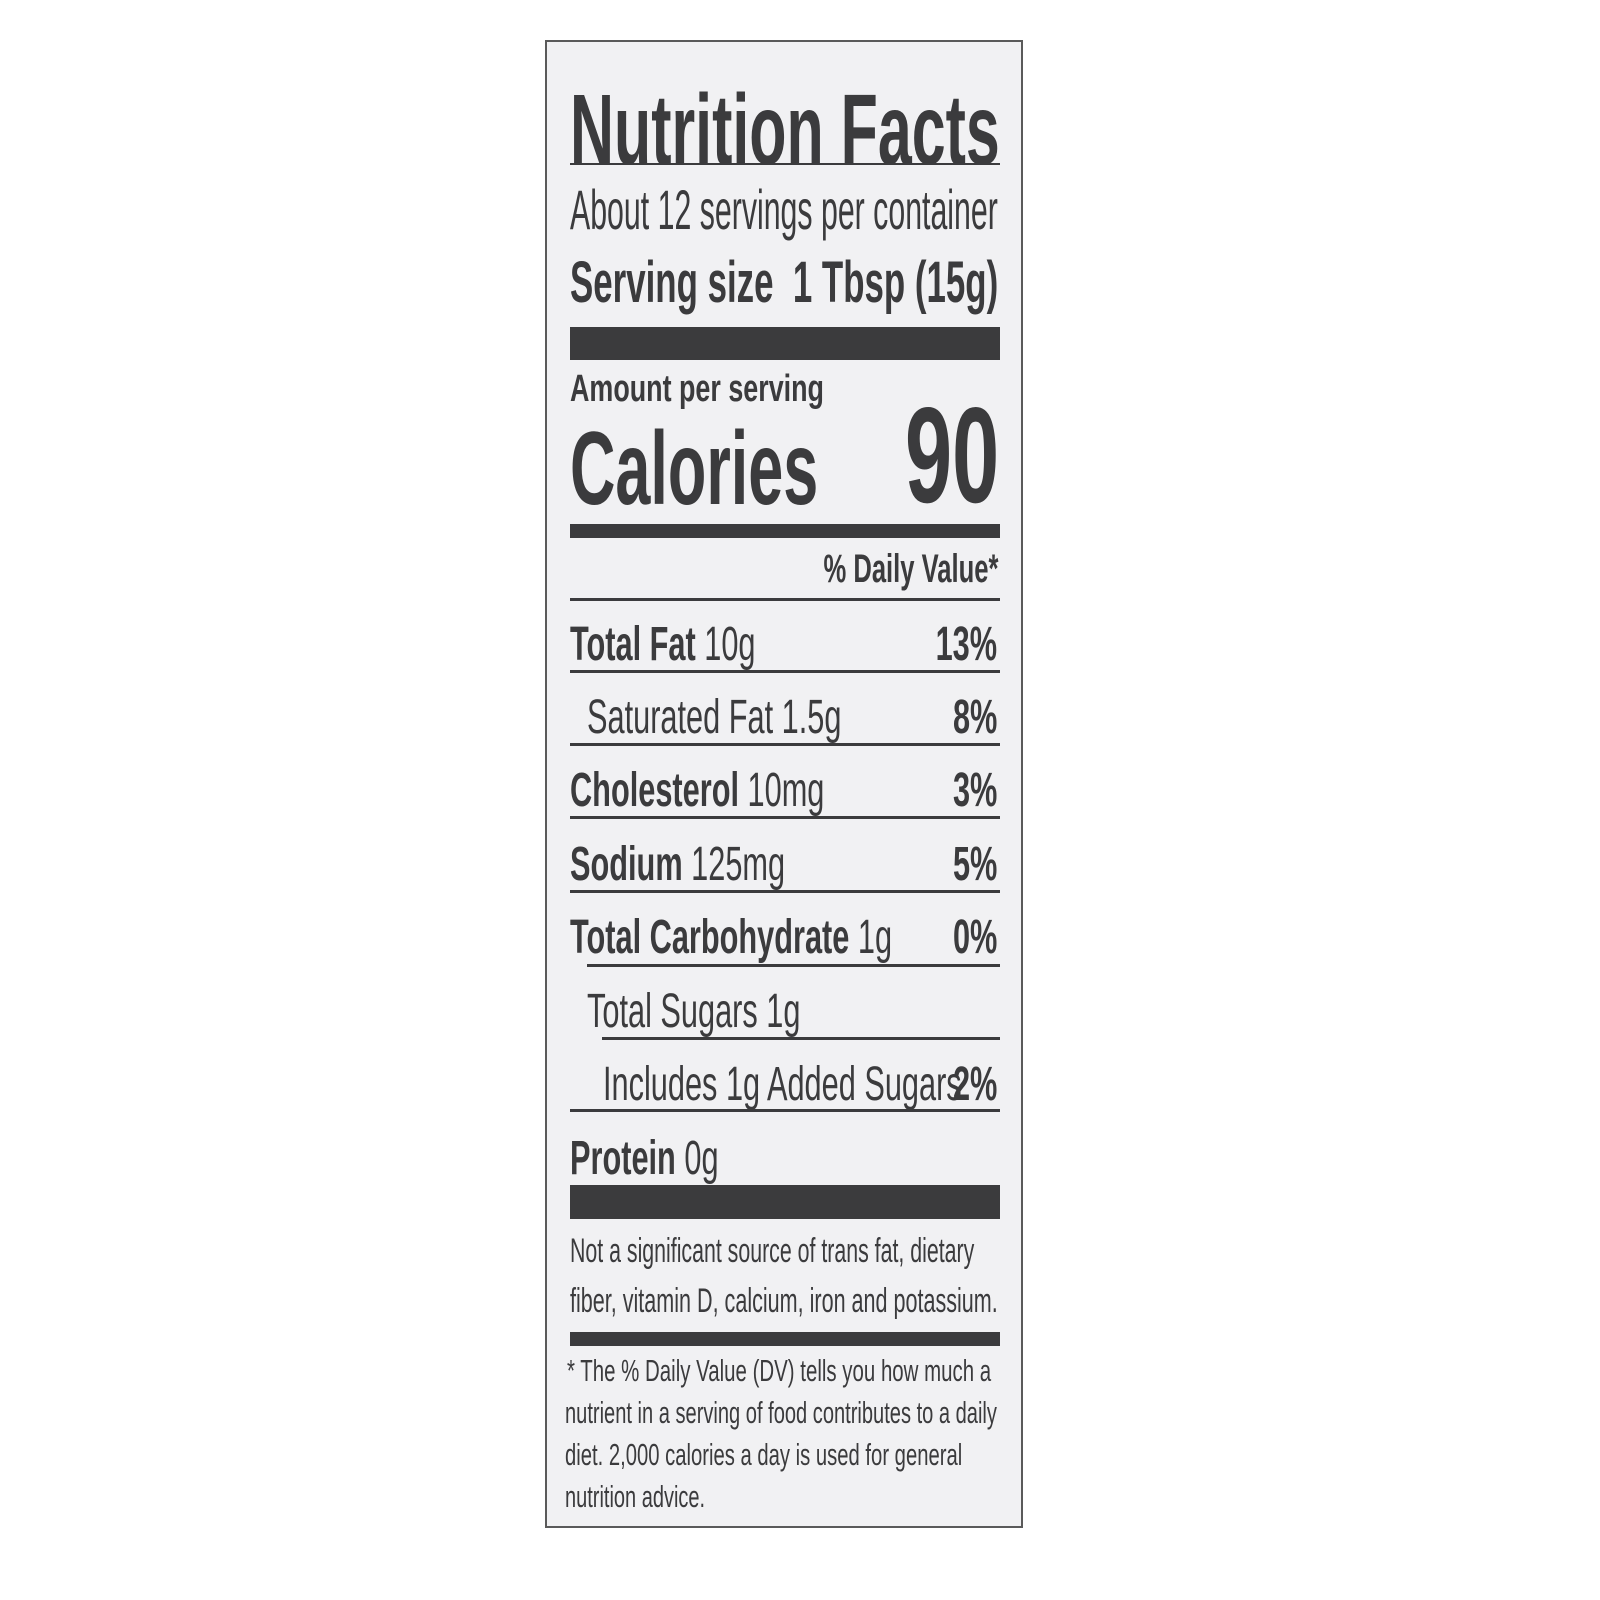 The image size is (1600, 1600). I want to click on nutrient-row-total-sugars: Total Sugars 1g, so click(694, 1011).